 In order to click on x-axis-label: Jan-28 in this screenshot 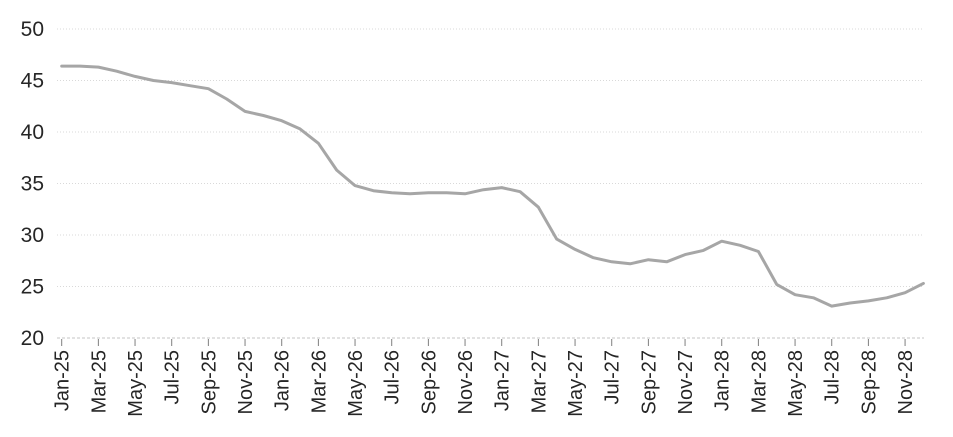, I will do `click(723, 380)`.